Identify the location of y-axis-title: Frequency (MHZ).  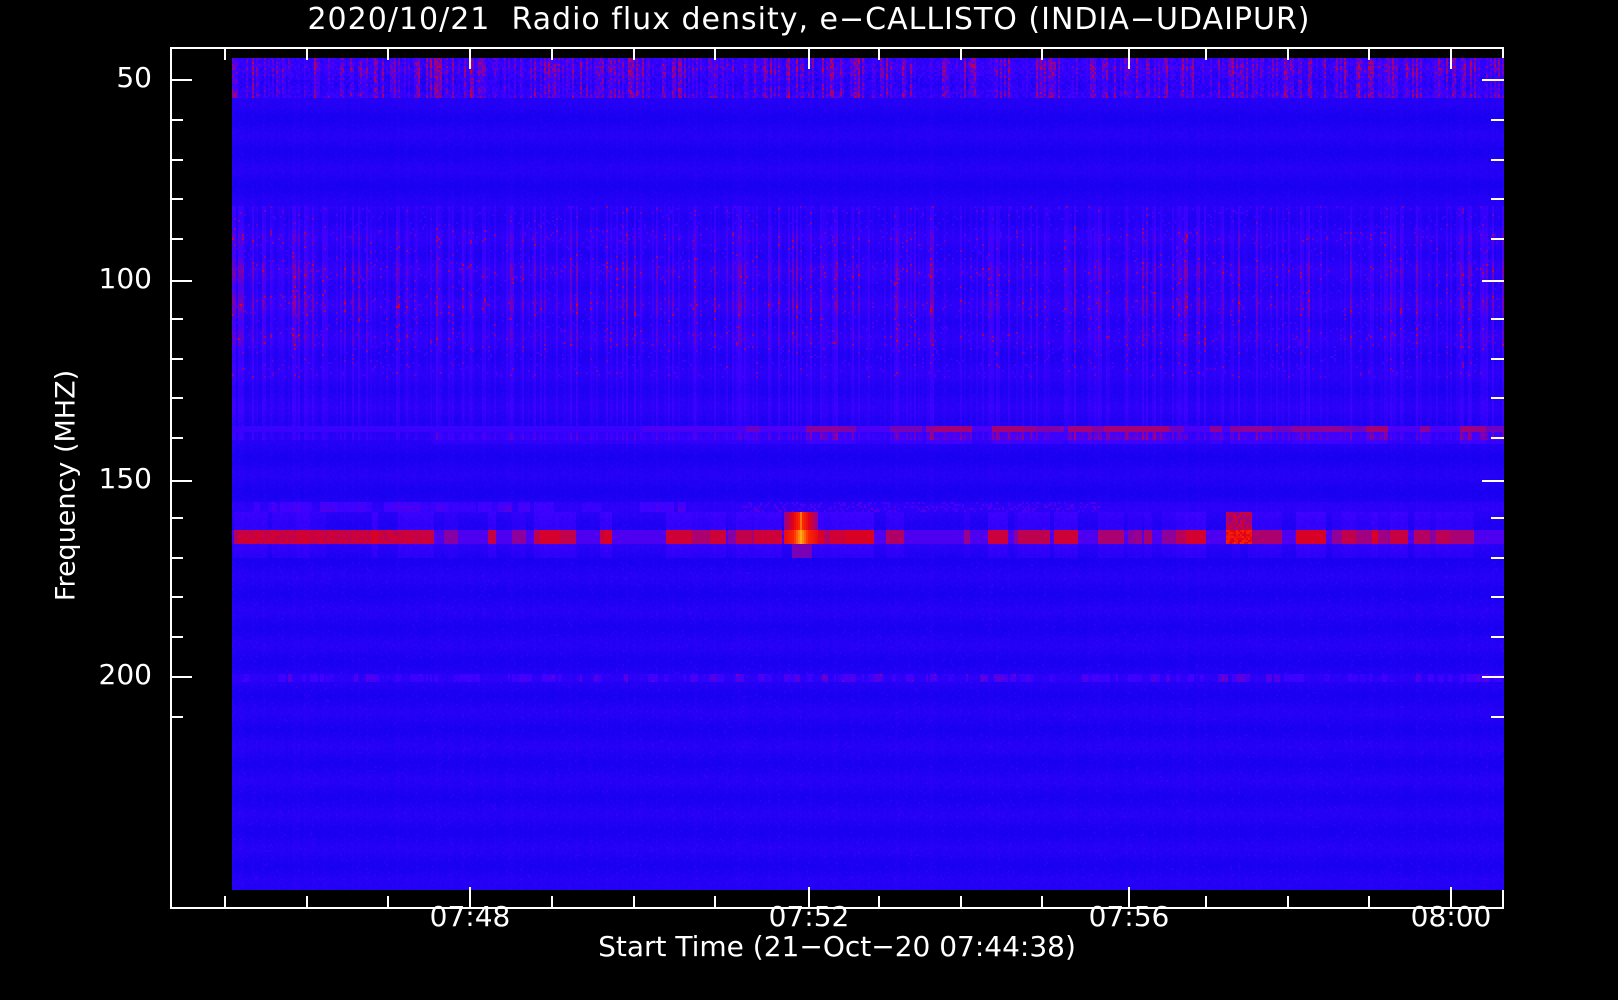
(66, 485).